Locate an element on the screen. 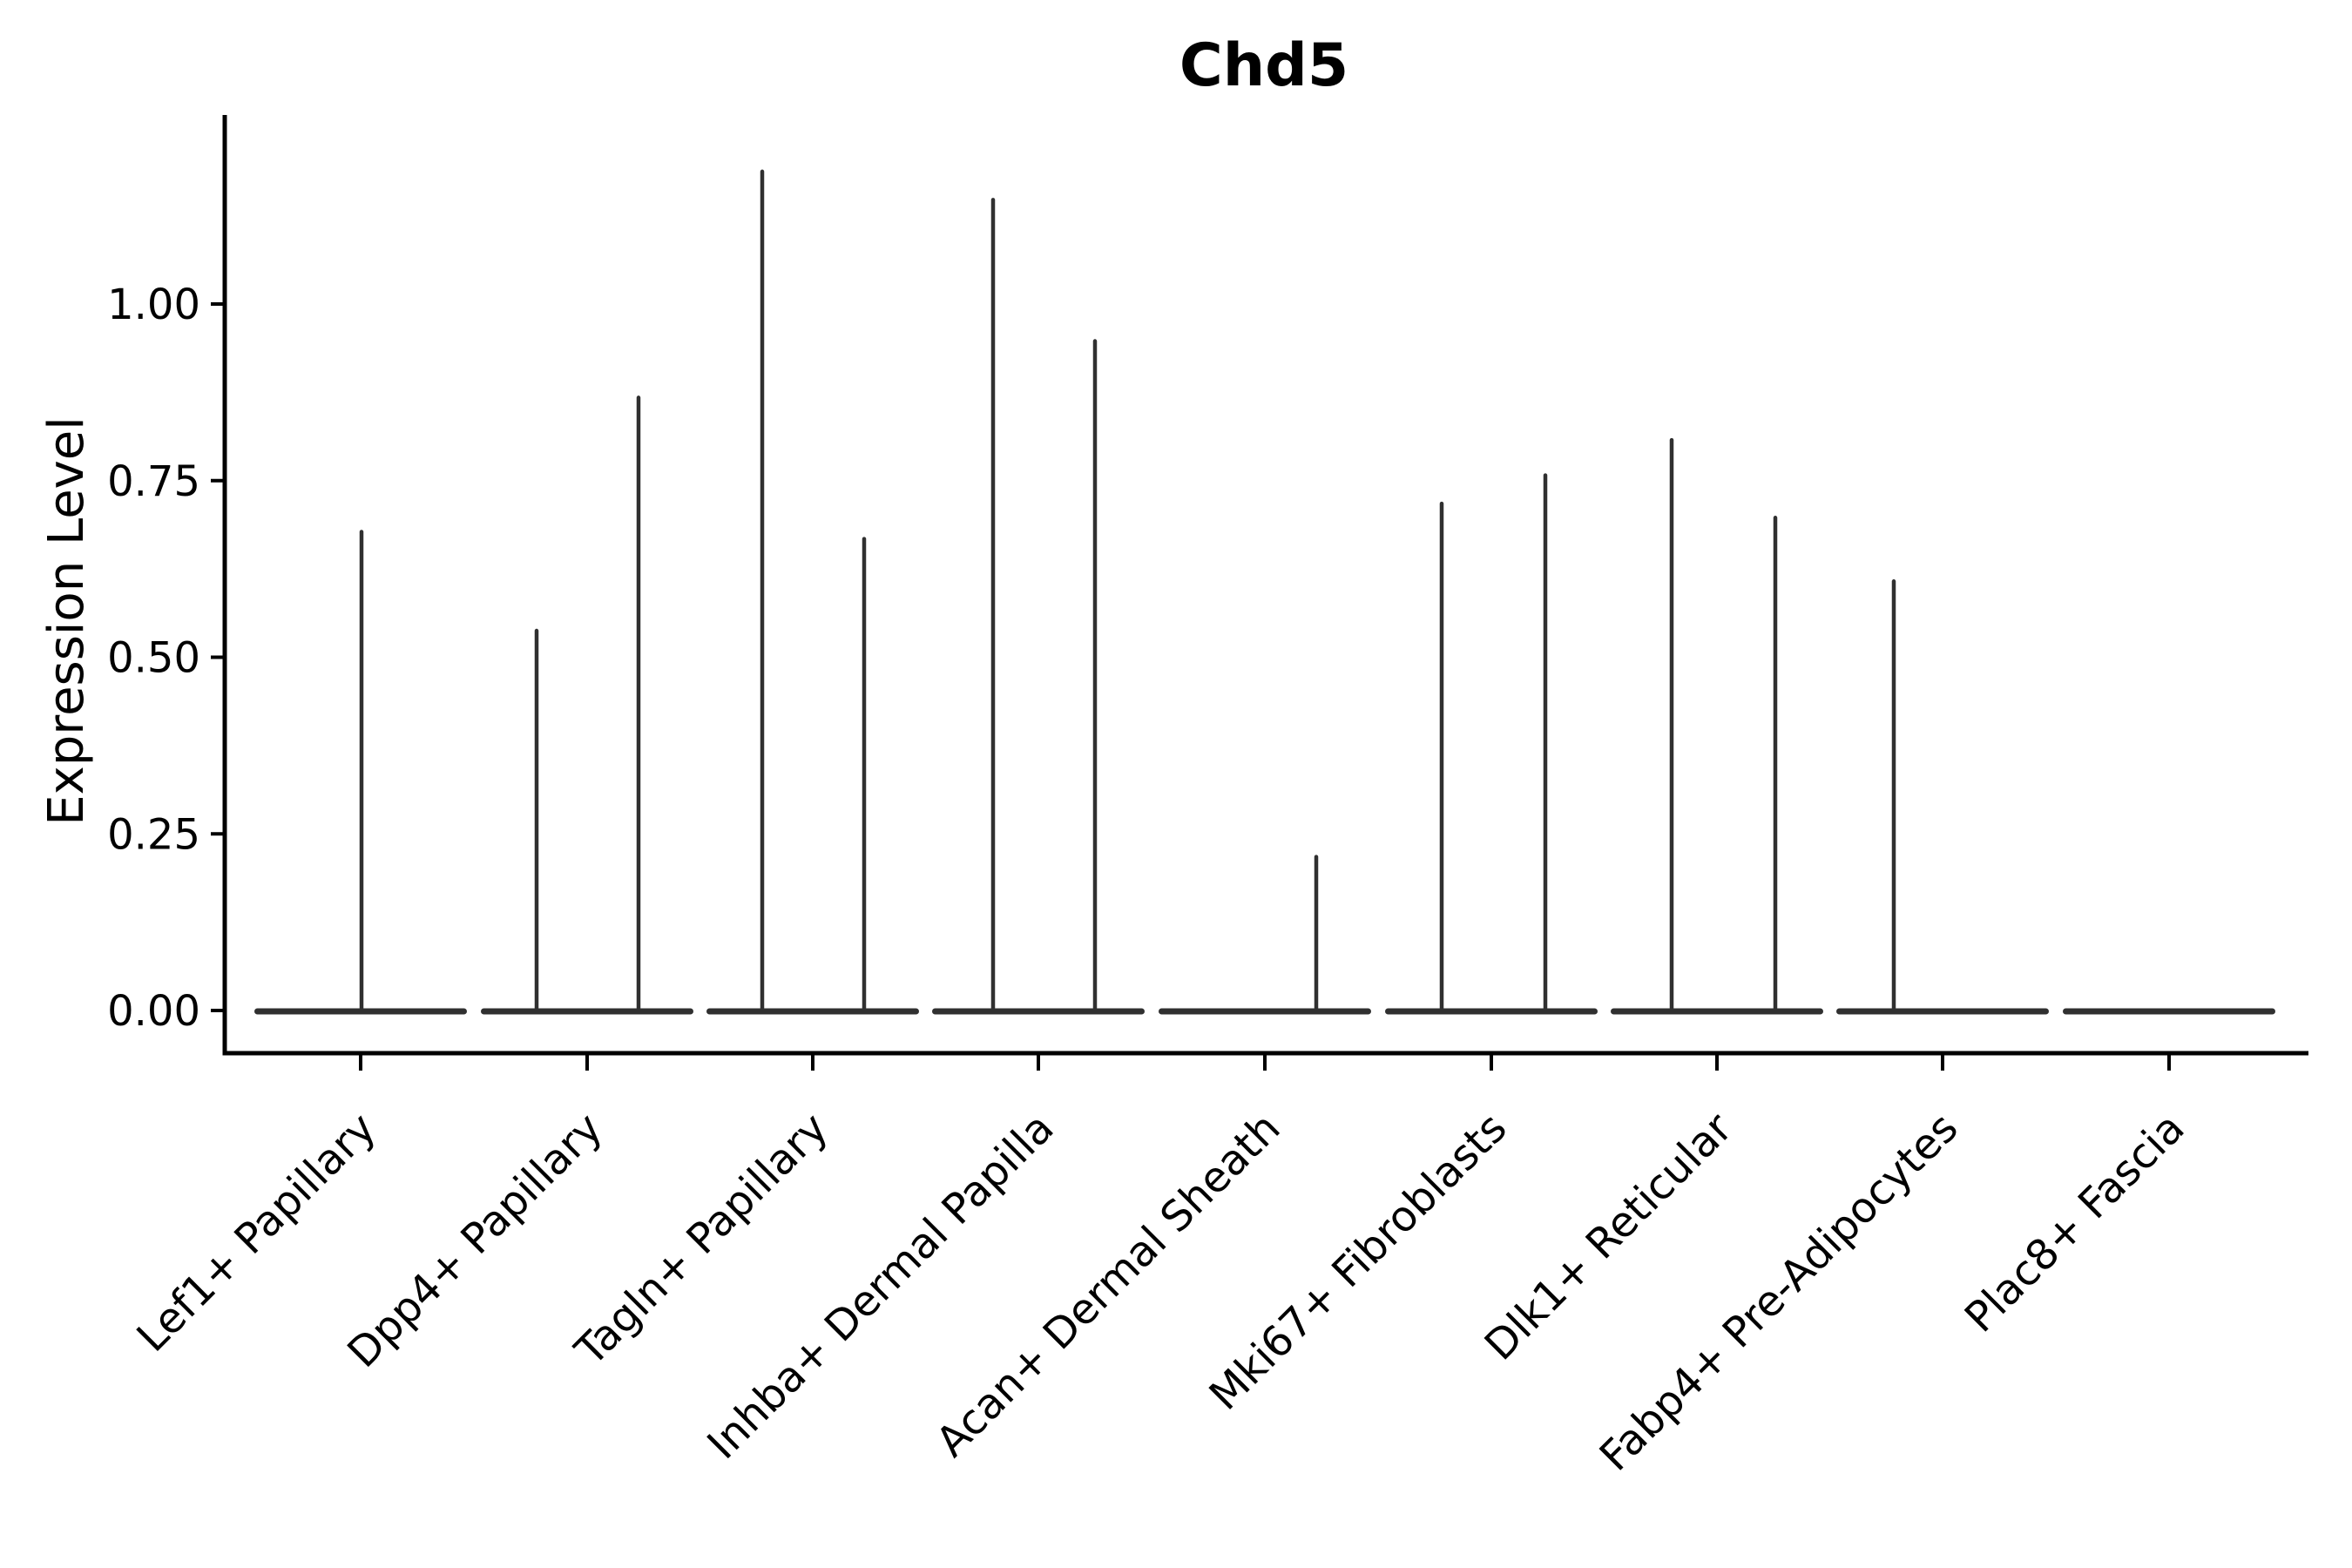  y-tick-label: 0.25 is located at coordinates (153, 834).